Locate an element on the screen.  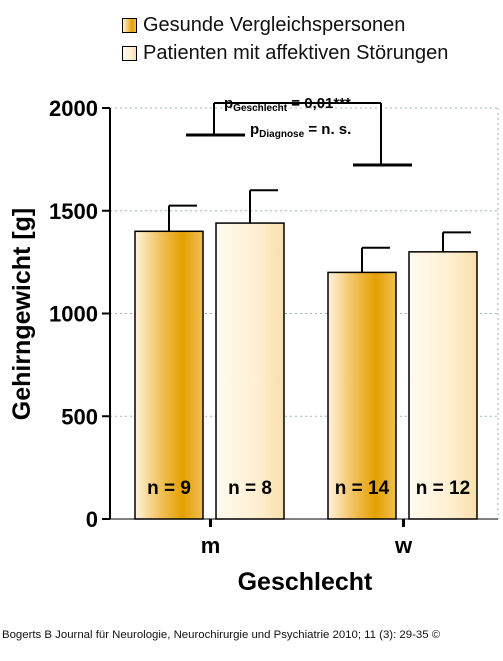
p-sex-label: pGeschlecht = 0,01*** is located at coordinates (287, 104).